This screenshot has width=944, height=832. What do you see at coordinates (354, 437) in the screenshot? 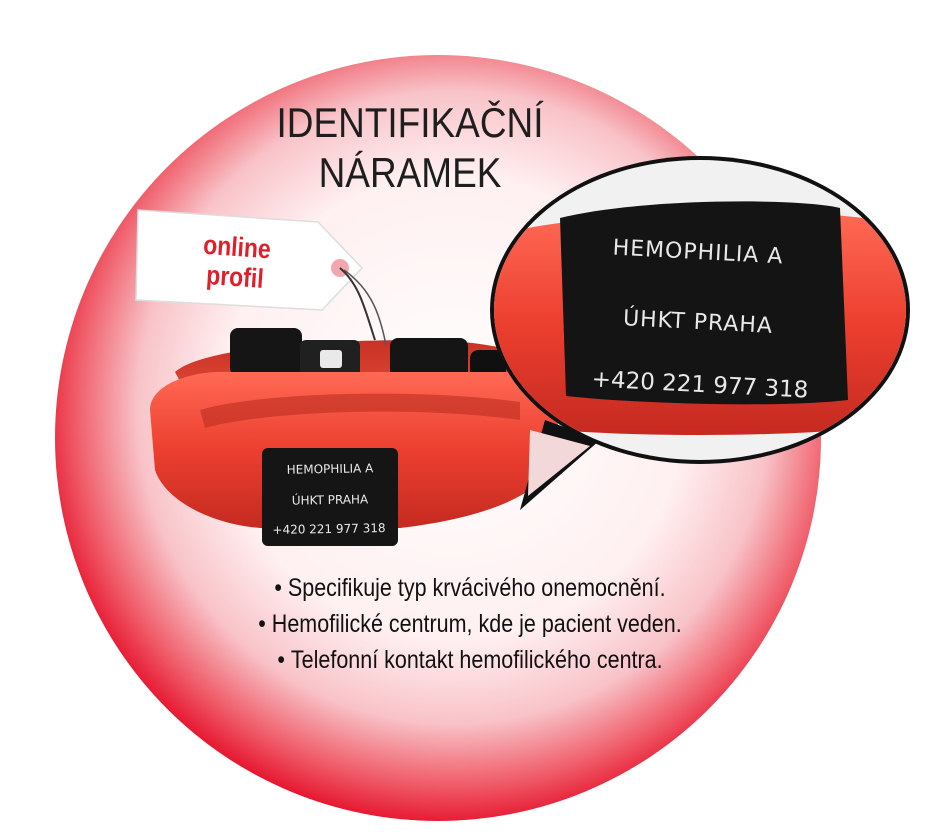
I see `bracelet-icon` at bounding box center [354, 437].